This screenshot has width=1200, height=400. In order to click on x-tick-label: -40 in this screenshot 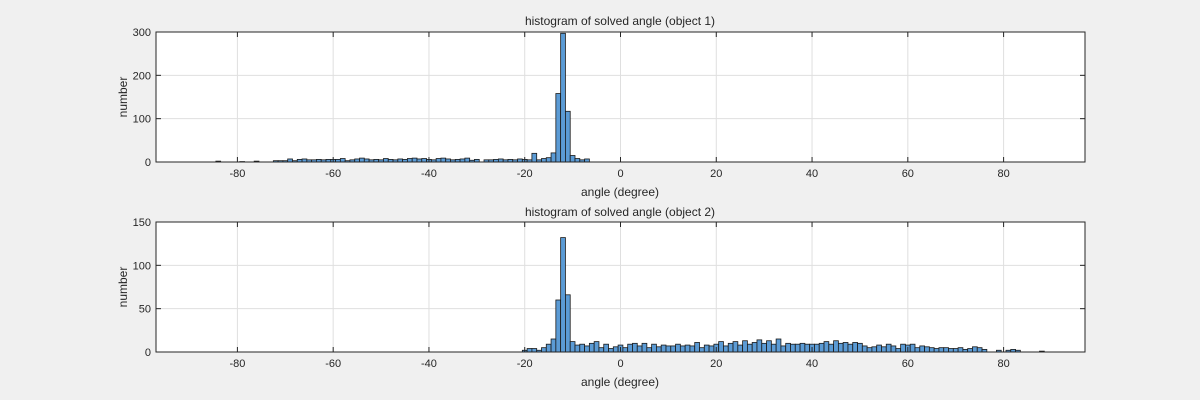, I will do `click(429, 174)`.